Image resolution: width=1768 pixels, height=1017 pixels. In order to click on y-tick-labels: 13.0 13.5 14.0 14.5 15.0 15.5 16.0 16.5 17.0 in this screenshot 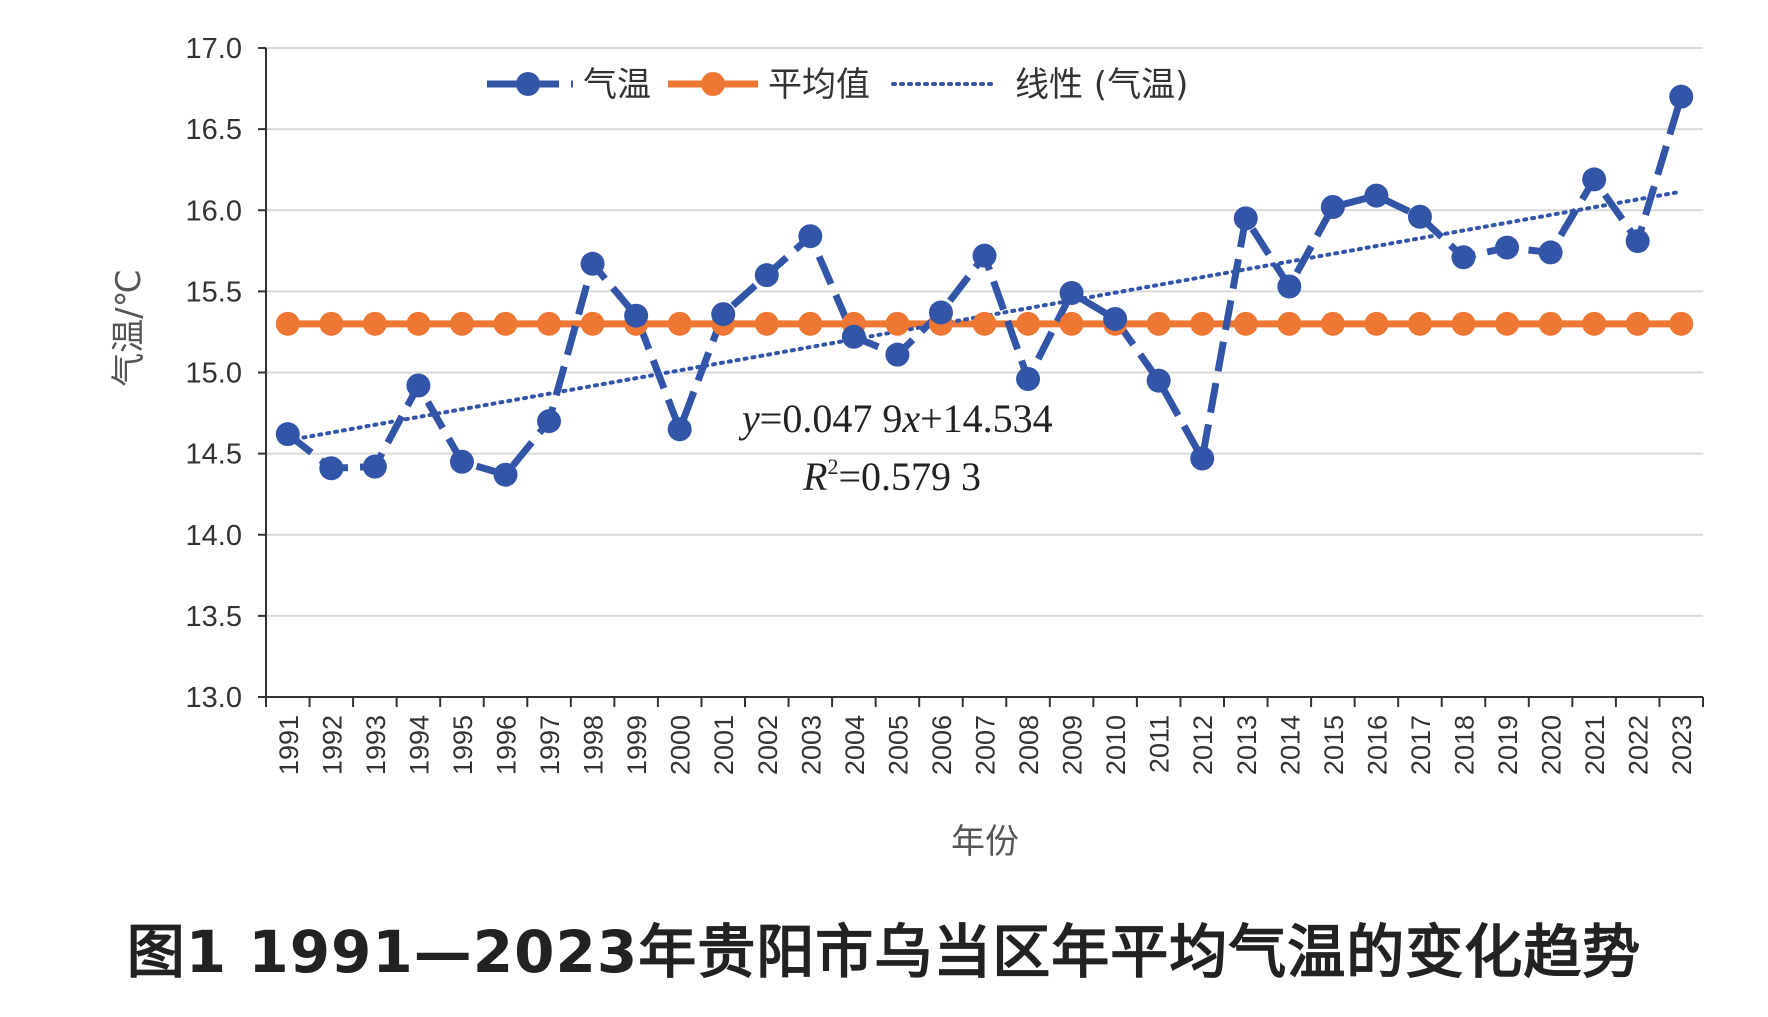, I will do `click(214, 373)`.